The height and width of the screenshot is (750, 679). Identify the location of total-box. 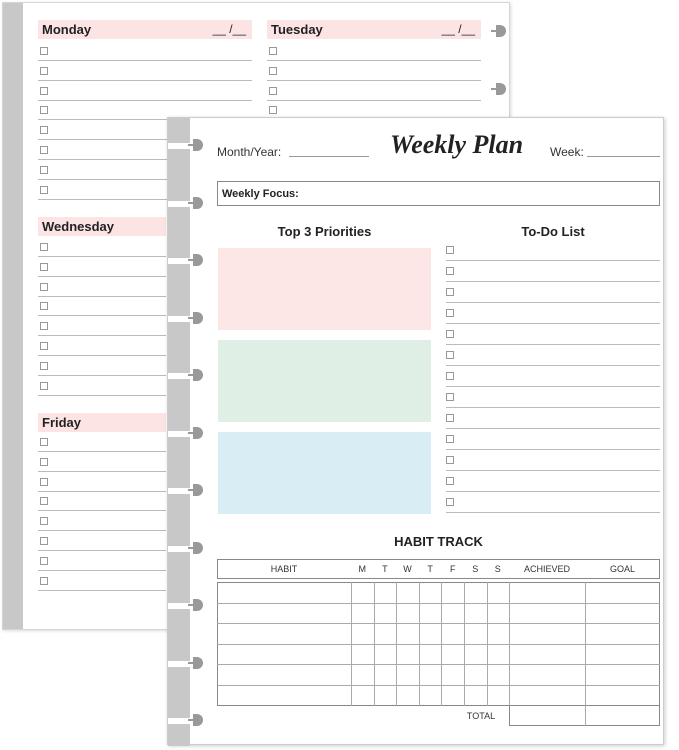
(584, 715).